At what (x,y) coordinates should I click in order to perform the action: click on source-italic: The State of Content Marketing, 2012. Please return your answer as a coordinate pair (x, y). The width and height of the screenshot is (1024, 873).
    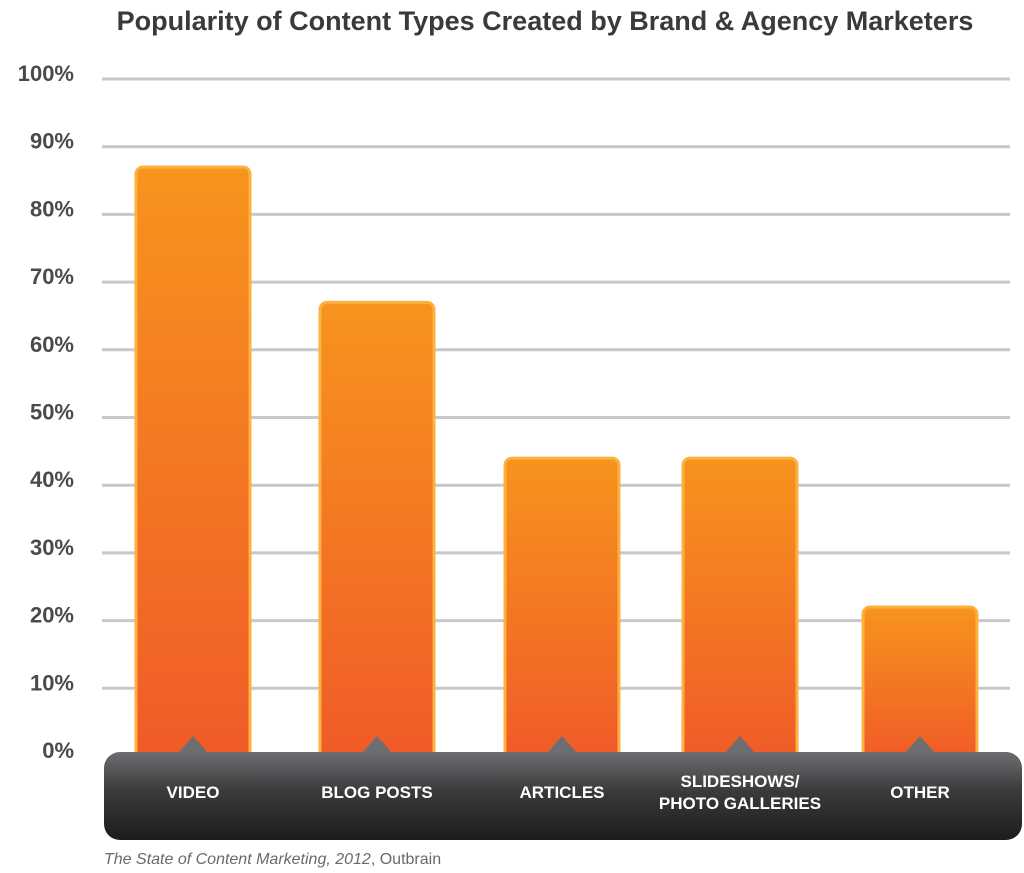
    Looking at the image, I should click on (237, 859).